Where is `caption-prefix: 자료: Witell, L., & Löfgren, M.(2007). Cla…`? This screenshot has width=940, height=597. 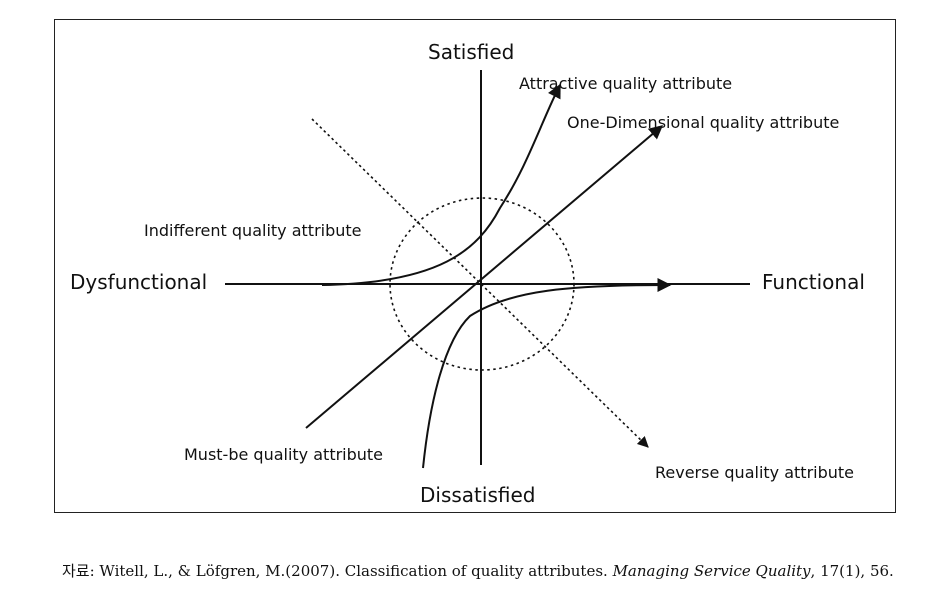 caption-prefix: 자료: Witell, L., & Löfgren, M.(2007). Cla… is located at coordinates (337, 571).